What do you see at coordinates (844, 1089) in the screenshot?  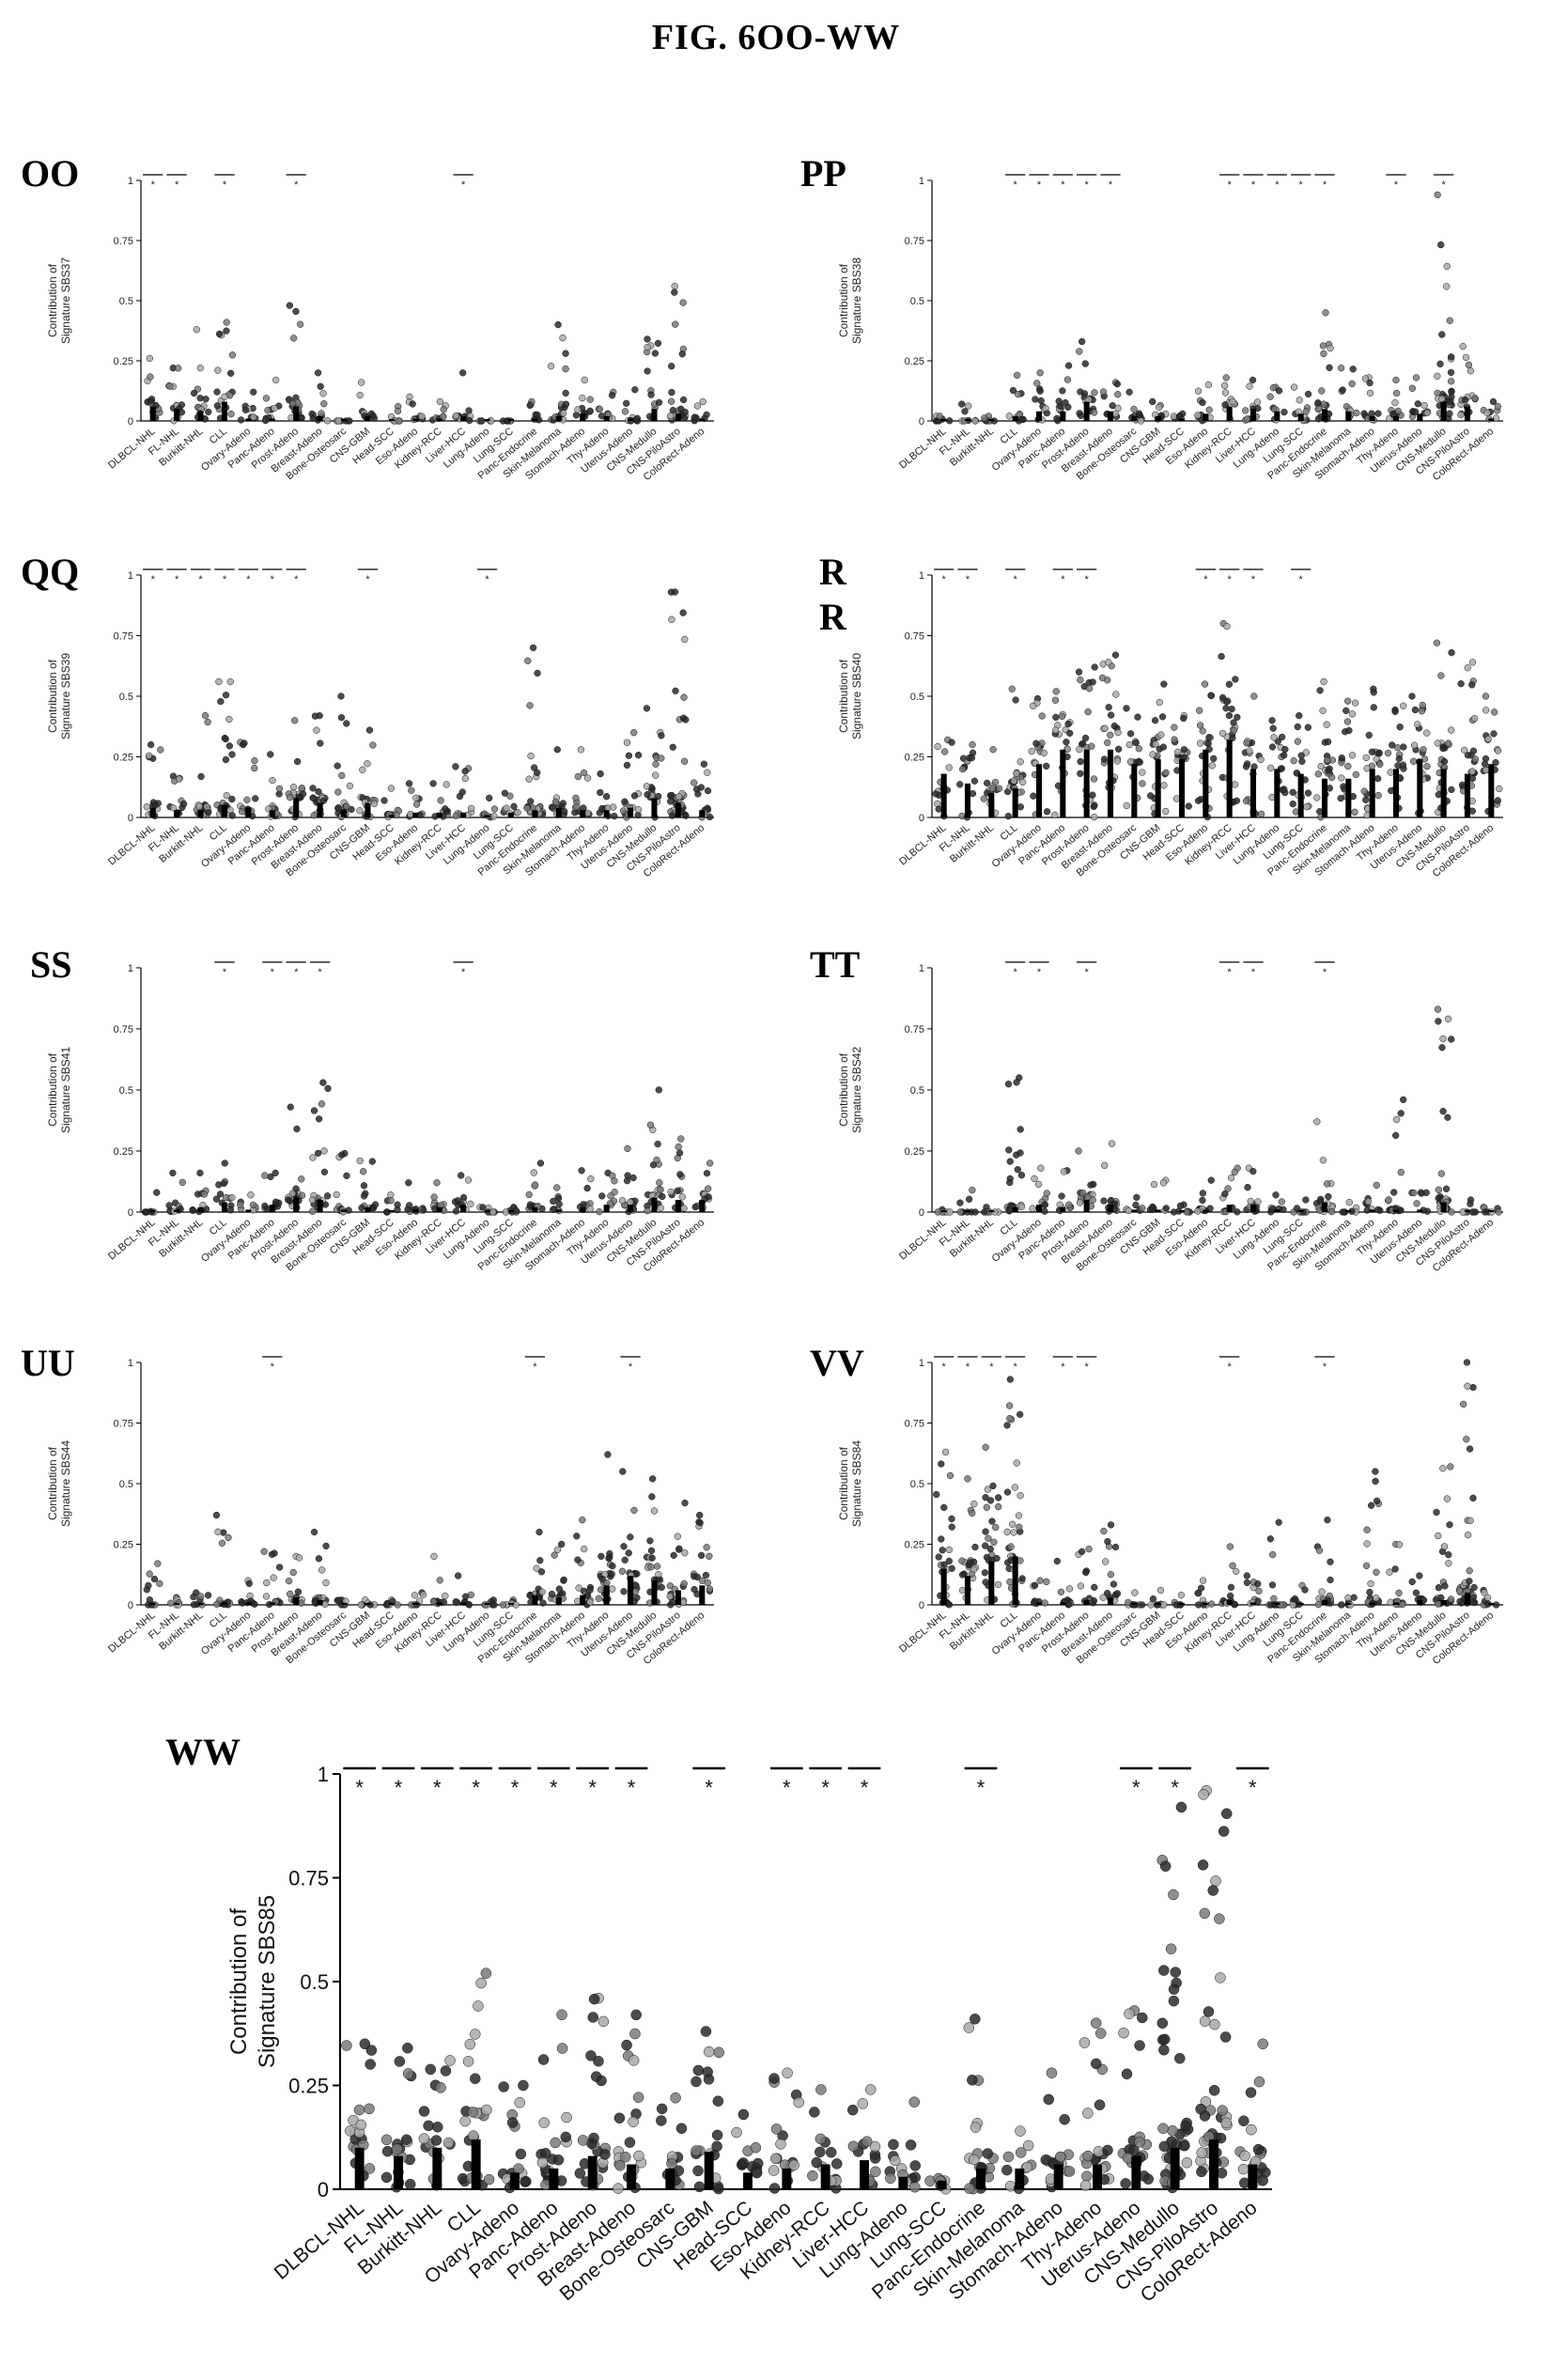 I see `y-axis-label: Contribution of` at bounding box center [844, 1089].